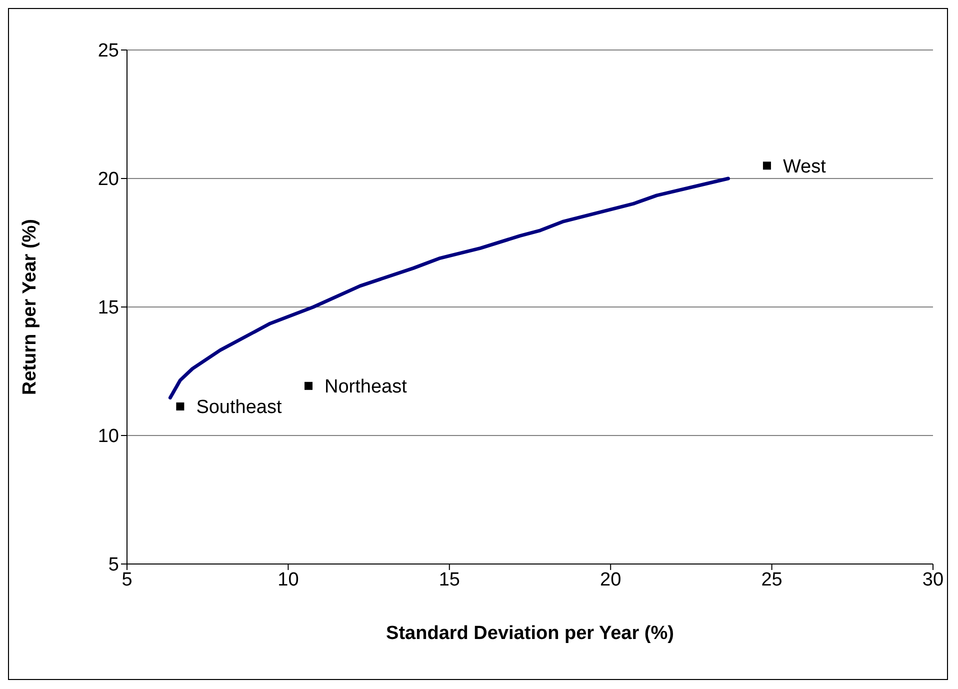  I want to click on y-axis-title: Return per Year (%), so click(30, 307).